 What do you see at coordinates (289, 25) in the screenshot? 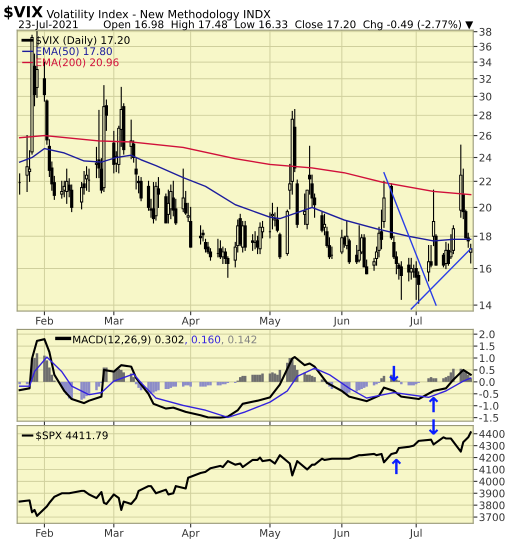
I see `annotation: Open 16.98 High 17.48 Low 16.33 Close 17.20 Chg -0.49 (-2.77%) ▼` at bounding box center [289, 25].